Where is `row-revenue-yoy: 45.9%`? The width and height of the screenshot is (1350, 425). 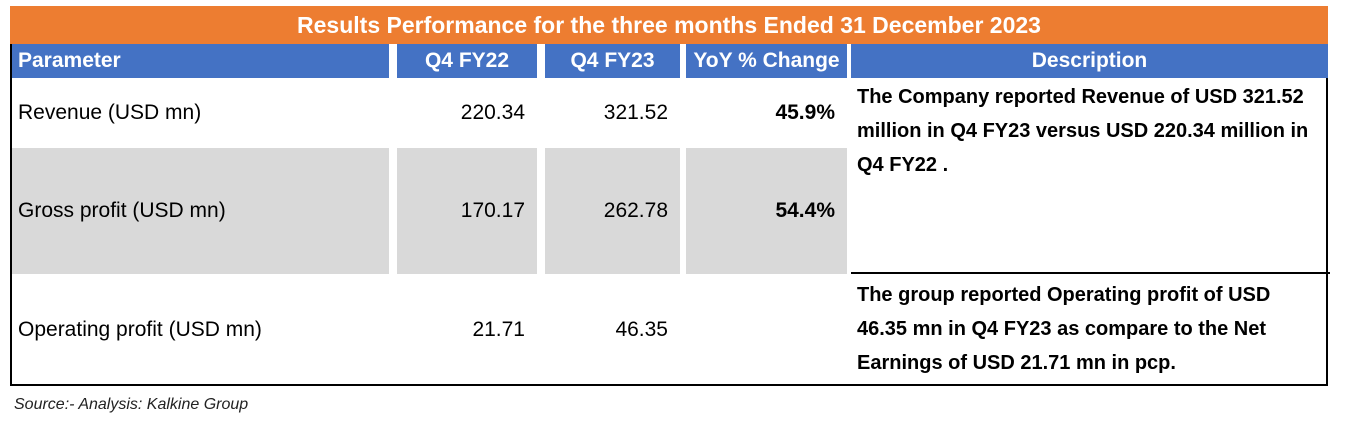 row-revenue-yoy: 45.9% is located at coordinates (805, 112).